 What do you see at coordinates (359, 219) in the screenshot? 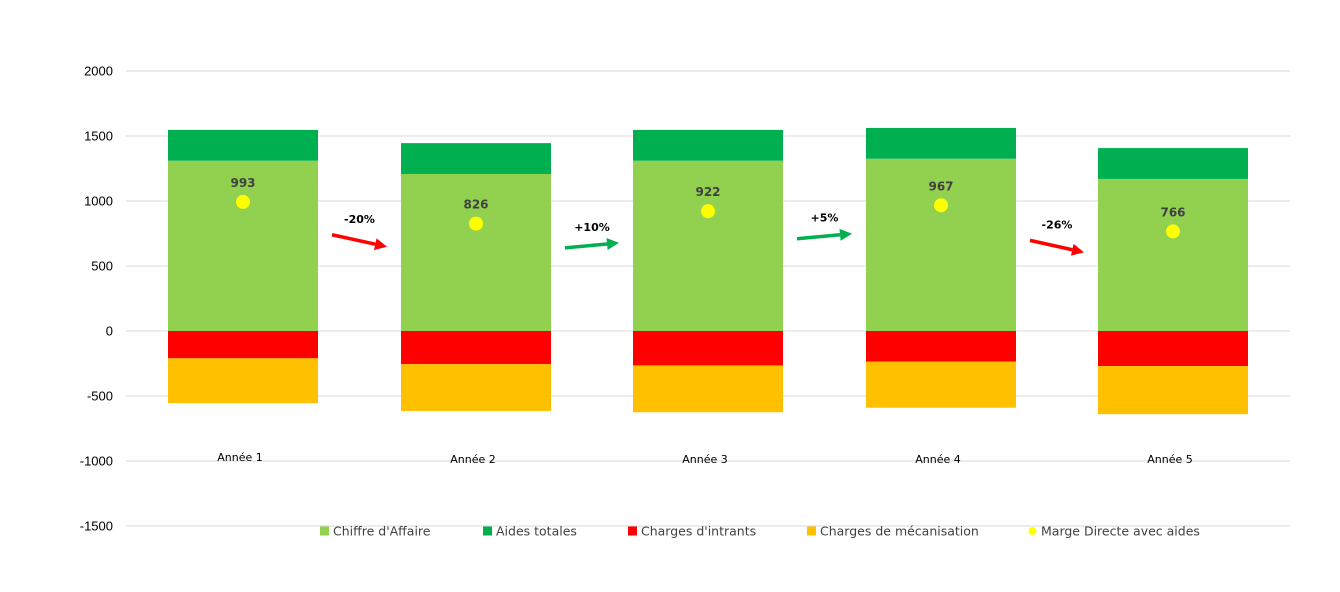
I see `change-label: -20%` at bounding box center [359, 219].